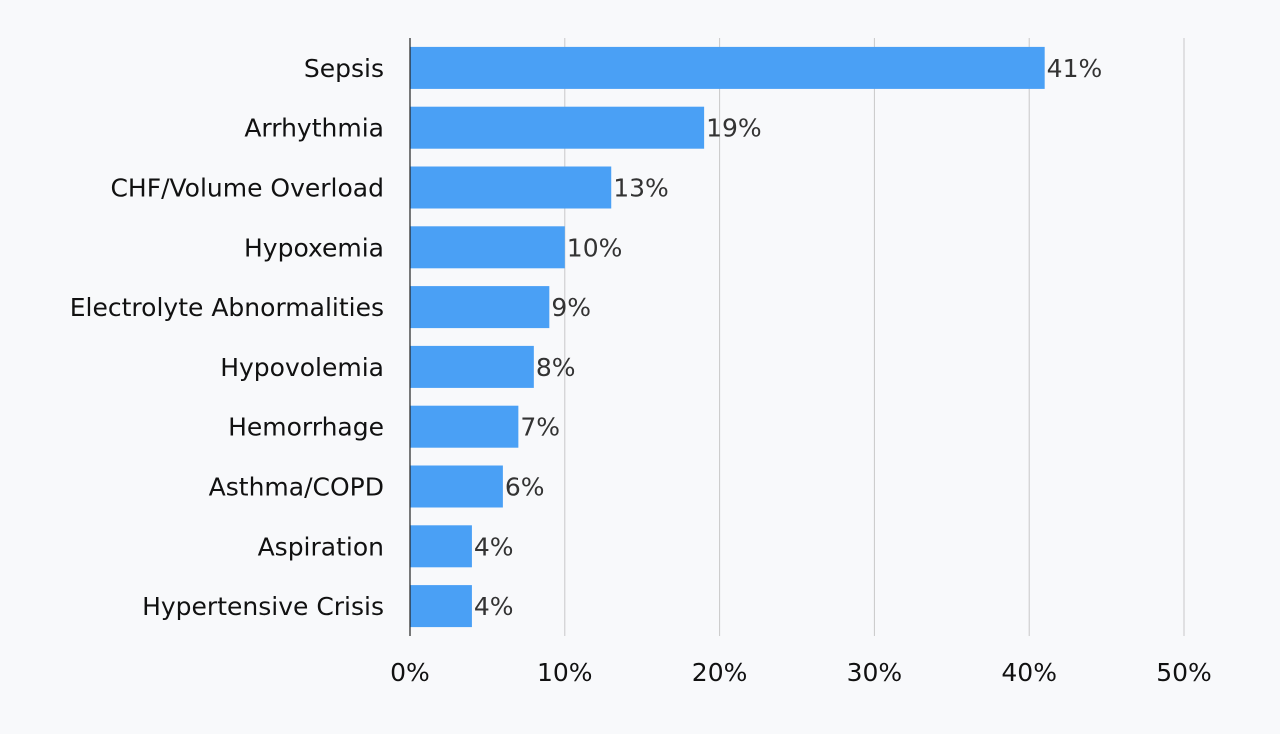  I want to click on value-label: 10%, so click(595, 247).